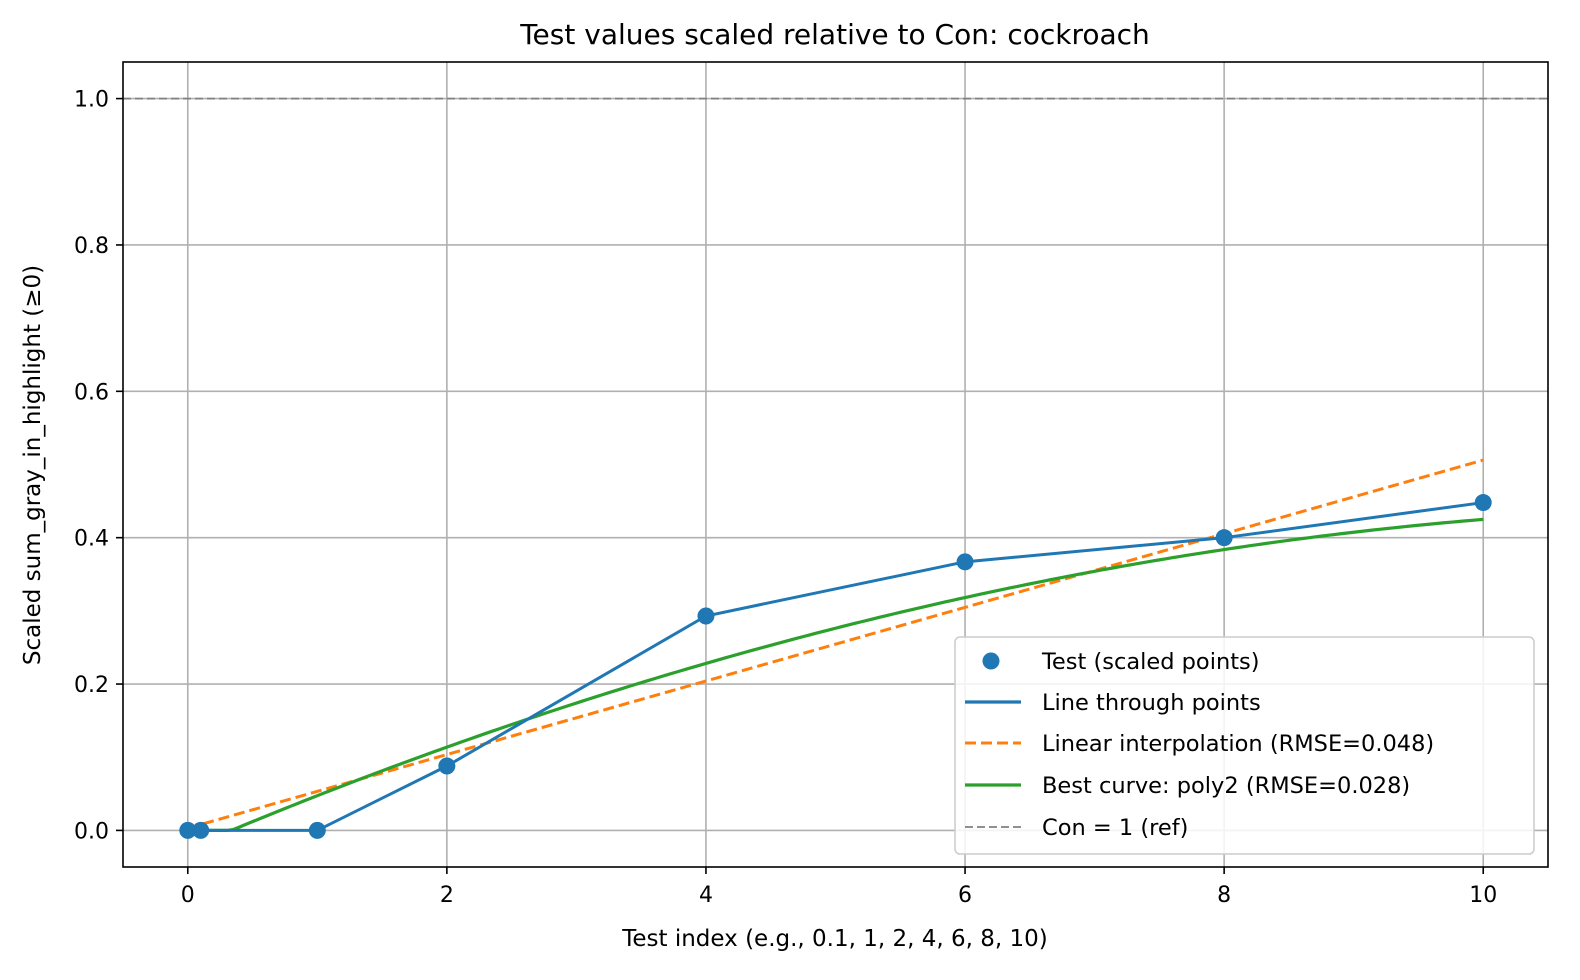 The width and height of the screenshot is (1580, 980). What do you see at coordinates (91, 100) in the screenshot?
I see `y-tick-label: 1.0` at bounding box center [91, 100].